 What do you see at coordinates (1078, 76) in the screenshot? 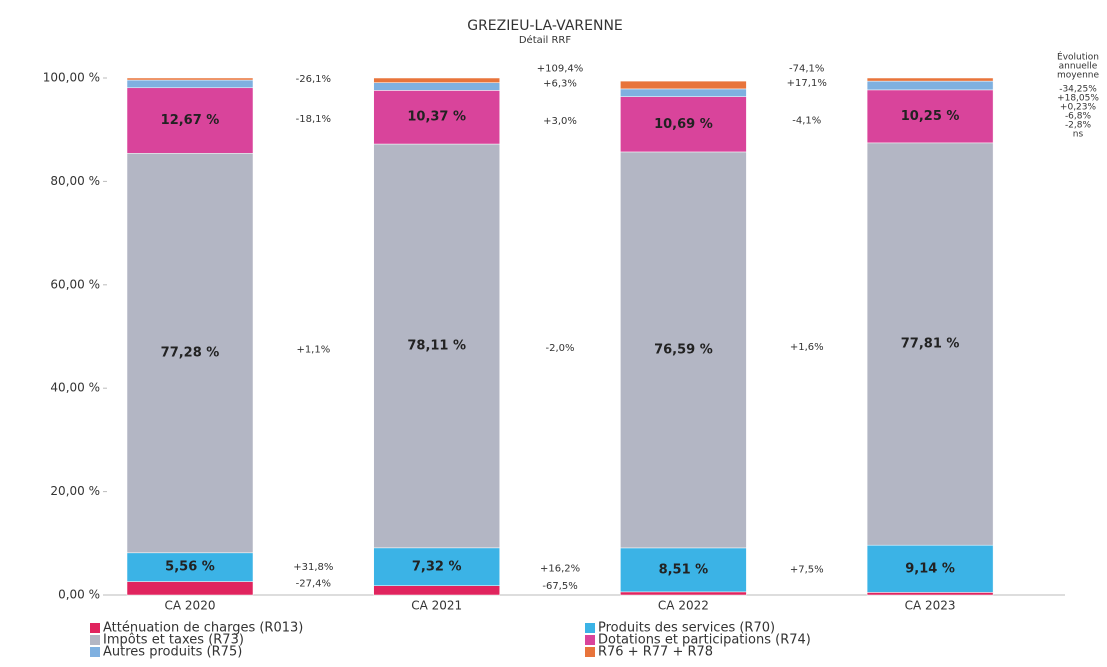
I see `average-title: moyenne` at bounding box center [1078, 76].